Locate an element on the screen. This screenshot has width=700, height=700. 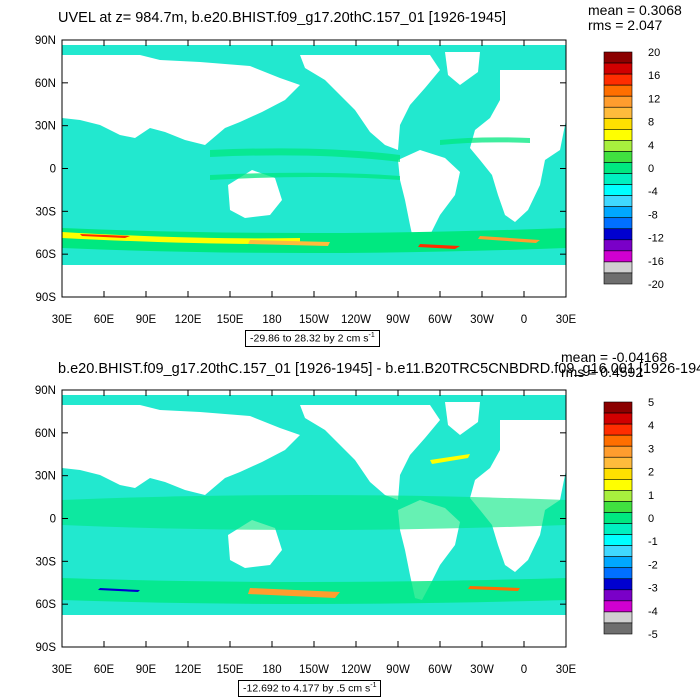
colorbar-label: 16 is located at coordinates (654, 76).